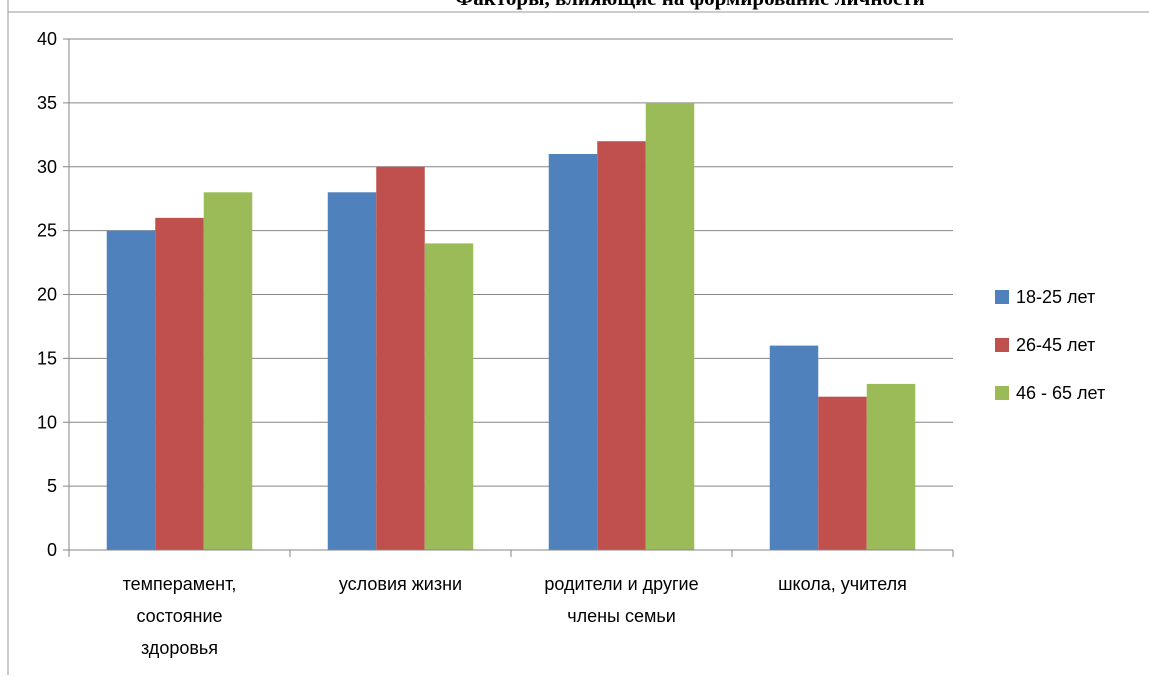 This screenshot has height=680, width=1149. I want to click on legend-label: 26-45 лет, so click(1055, 345).